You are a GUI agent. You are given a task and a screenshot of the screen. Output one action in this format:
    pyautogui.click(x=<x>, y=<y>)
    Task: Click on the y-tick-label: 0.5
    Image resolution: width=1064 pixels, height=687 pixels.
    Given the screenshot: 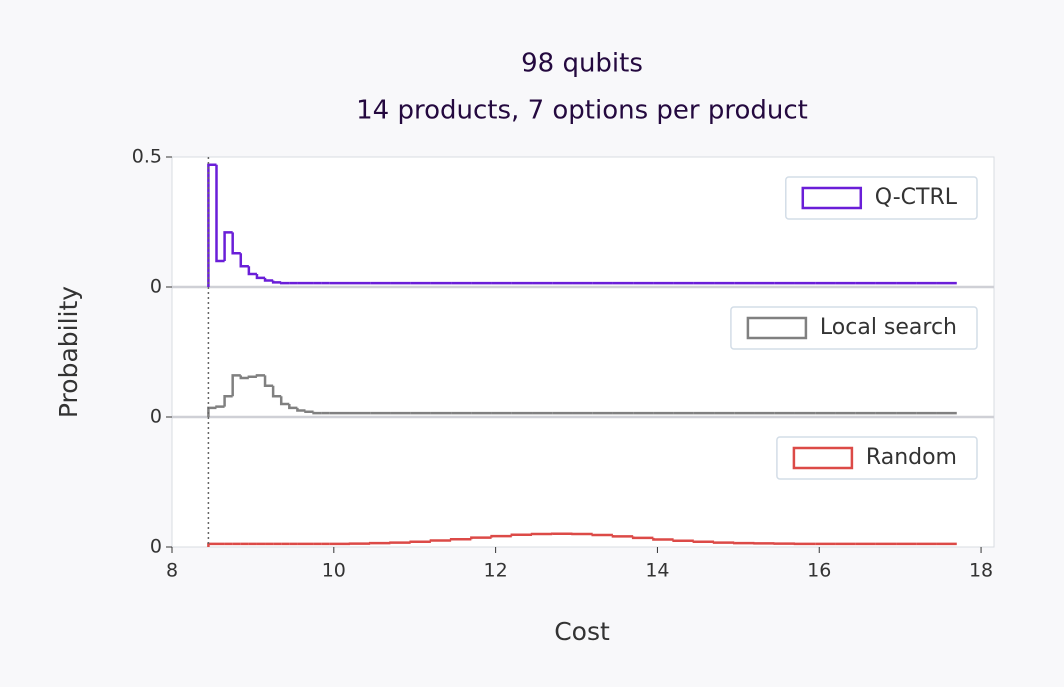 What is the action you would take?
    pyautogui.click(x=147, y=157)
    